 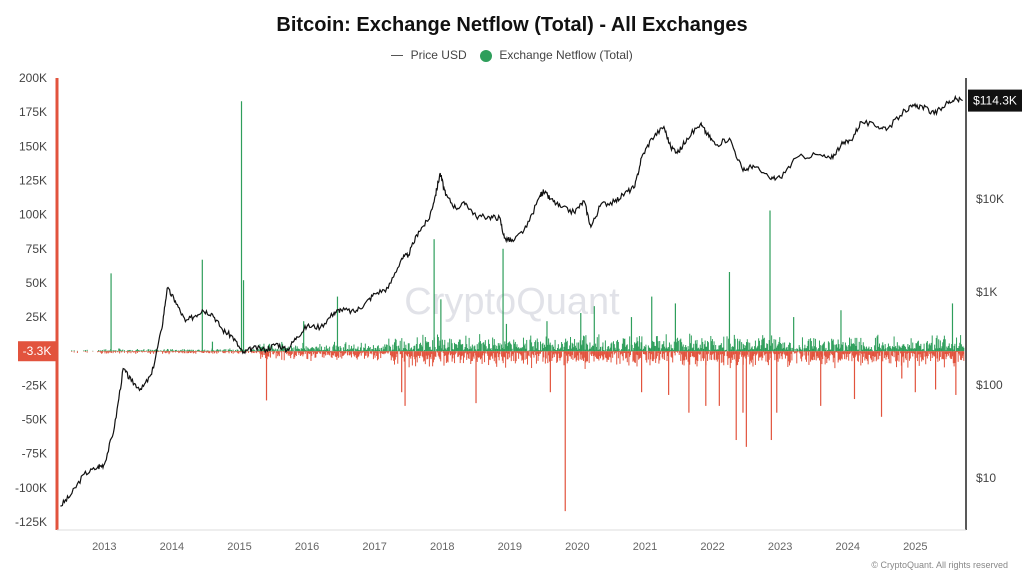 What do you see at coordinates (36, 283) in the screenshot?
I see `left-tick-label: 50K` at bounding box center [36, 283].